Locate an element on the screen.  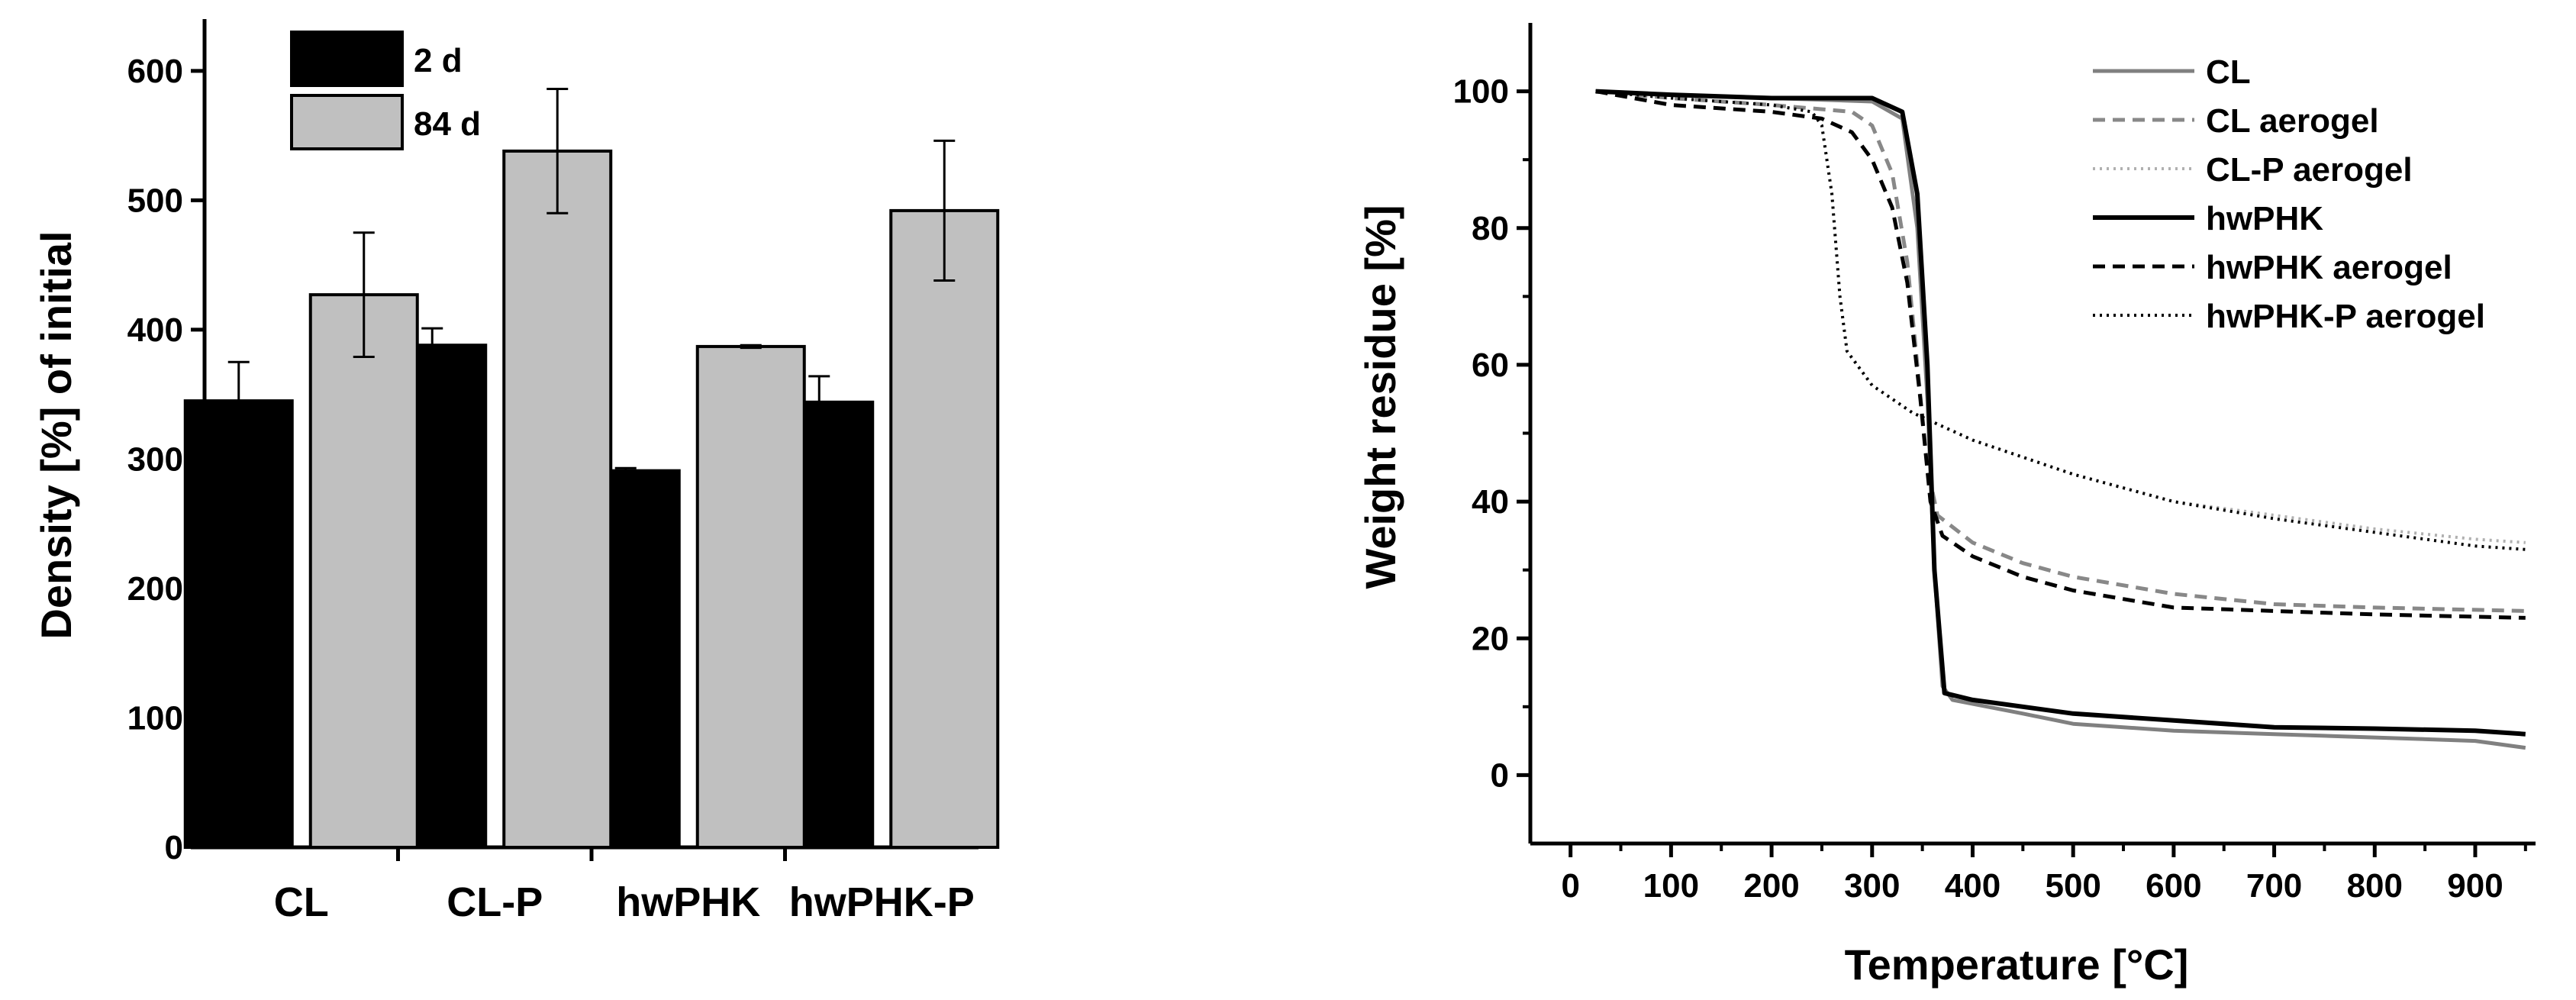
bar-category-label: hwPHK is located at coordinates (688, 902).